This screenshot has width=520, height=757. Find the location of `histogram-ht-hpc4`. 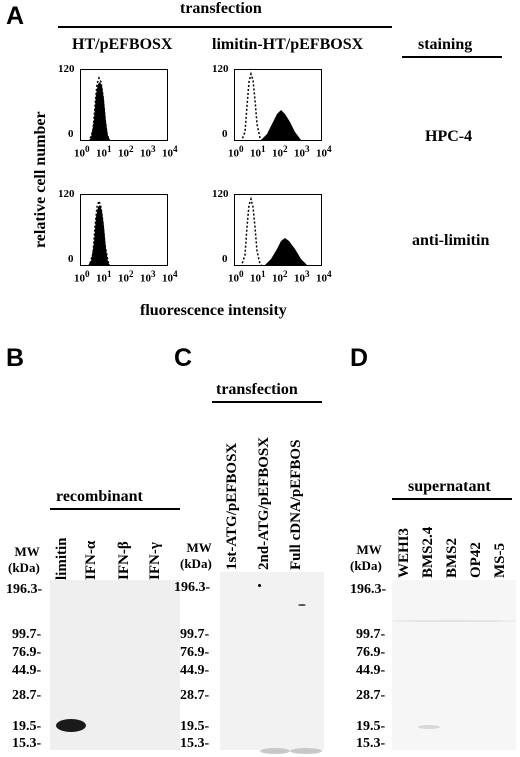

histogram-ht-hpc4 is located at coordinates (124, 105).